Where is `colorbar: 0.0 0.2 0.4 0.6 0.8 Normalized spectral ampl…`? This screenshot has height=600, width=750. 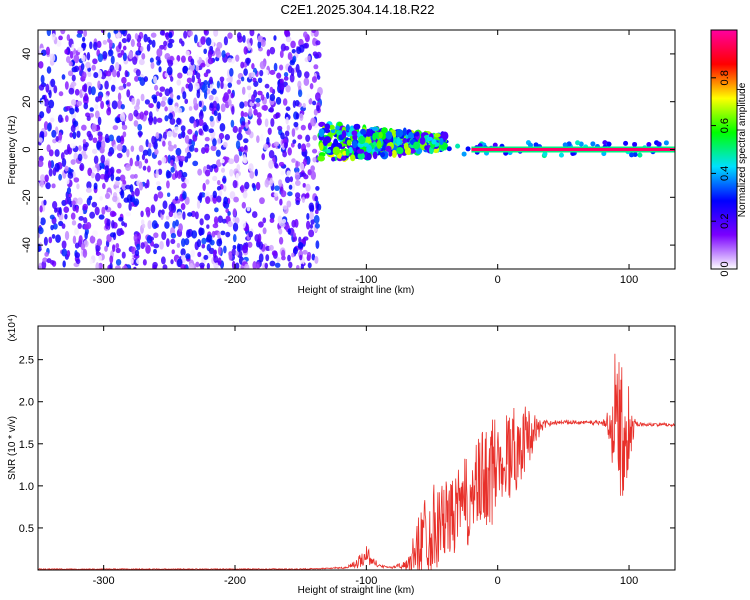
colorbar: 0.0 0.2 0.4 0.6 0.8 Normalized spectral ampl… is located at coordinates (729, 153).